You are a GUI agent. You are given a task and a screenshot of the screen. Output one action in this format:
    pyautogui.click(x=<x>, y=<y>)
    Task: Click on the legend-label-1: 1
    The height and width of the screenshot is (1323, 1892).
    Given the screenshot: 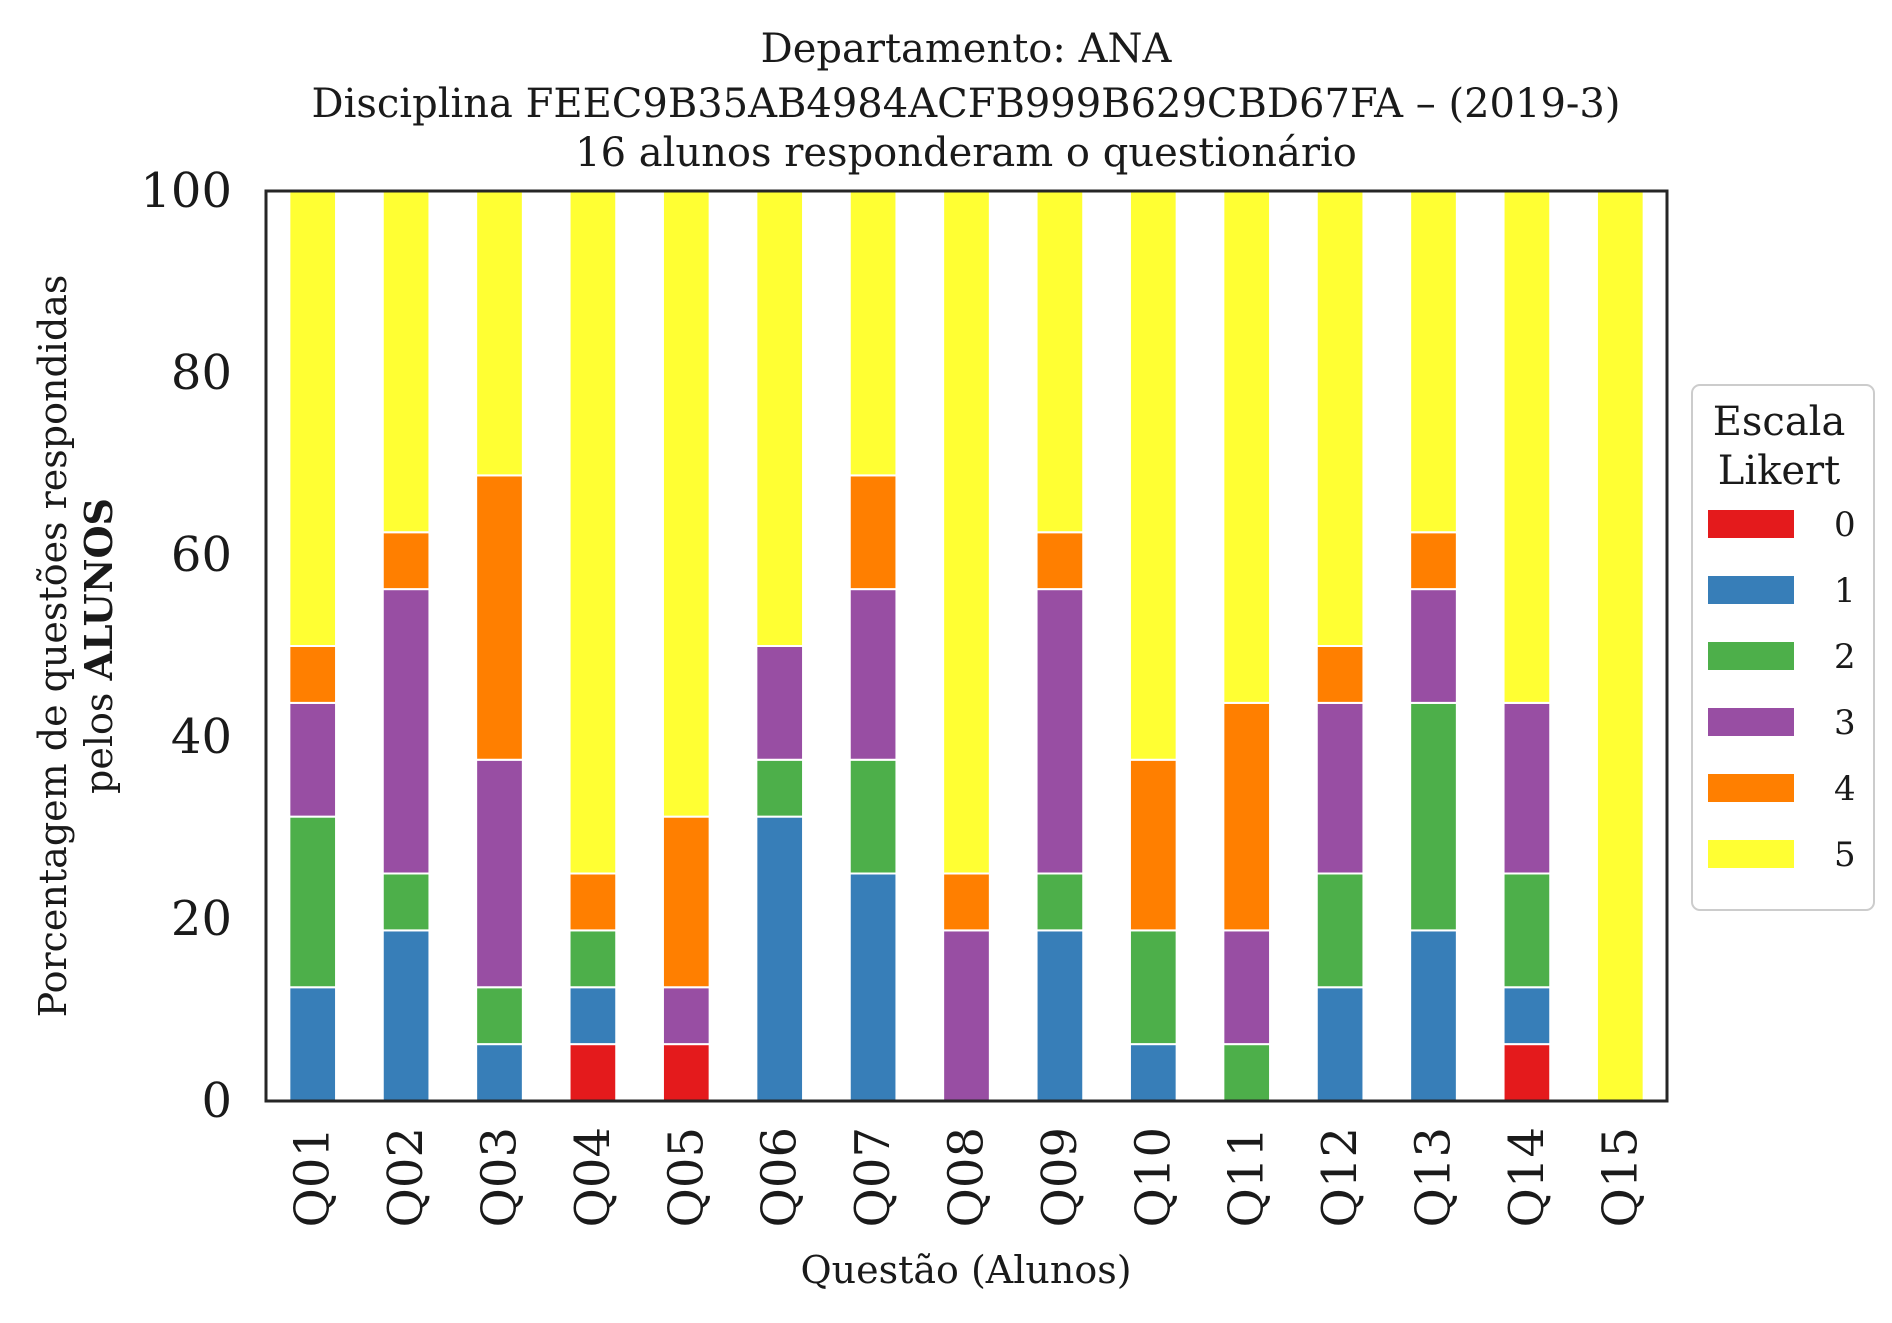 What is the action you would take?
    pyautogui.click(x=1845, y=591)
    